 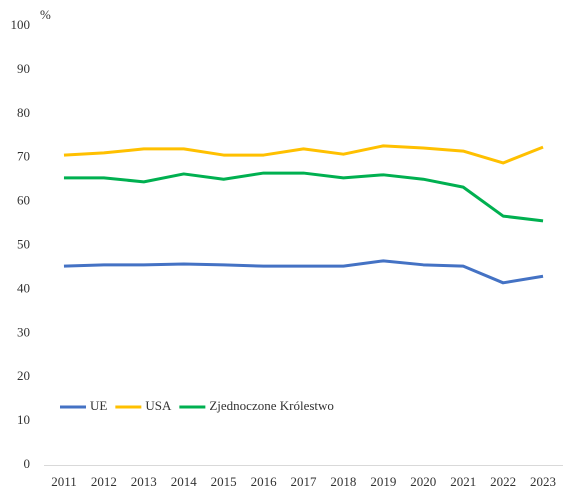 I want to click on y-tick-label: 50, so click(x=23, y=243).